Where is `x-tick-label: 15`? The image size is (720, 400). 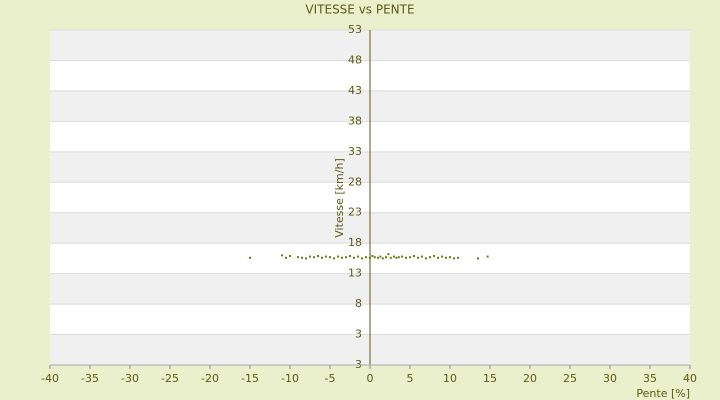
x-tick-label: 15 is located at coordinates (490, 378).